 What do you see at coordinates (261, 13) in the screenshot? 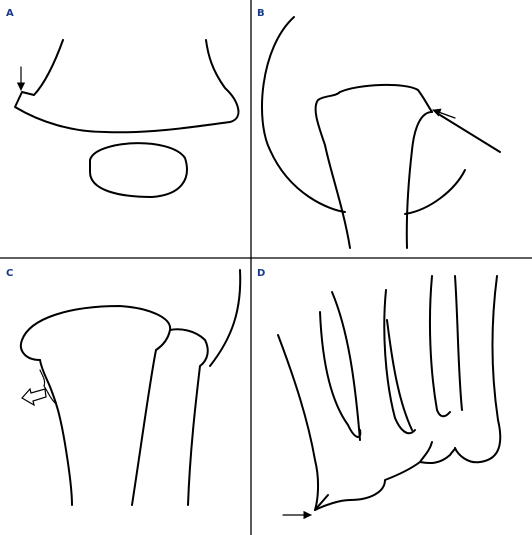
I see `panel-label-b: B` at bounding box center [261, 13].